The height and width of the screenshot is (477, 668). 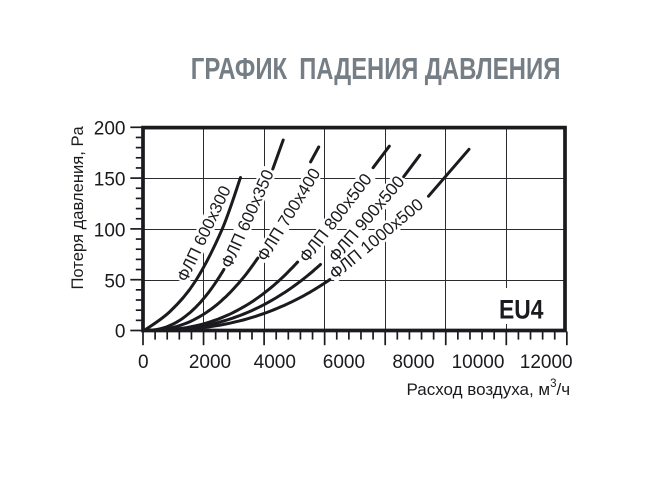 I want to click on svg-text: 2000, so click(x=210, y=362).